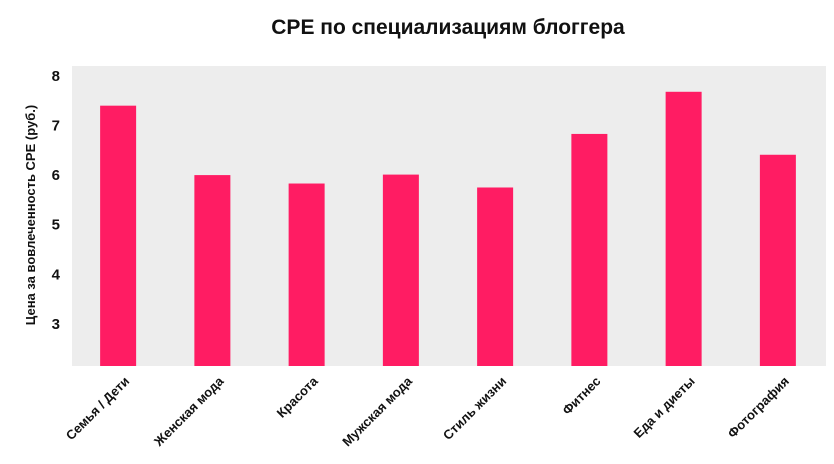 The height and width of the screenshot is (464, 834). I want to click on y-axis-ticks: 3 4 5 6 7 8, so click(56, 200).